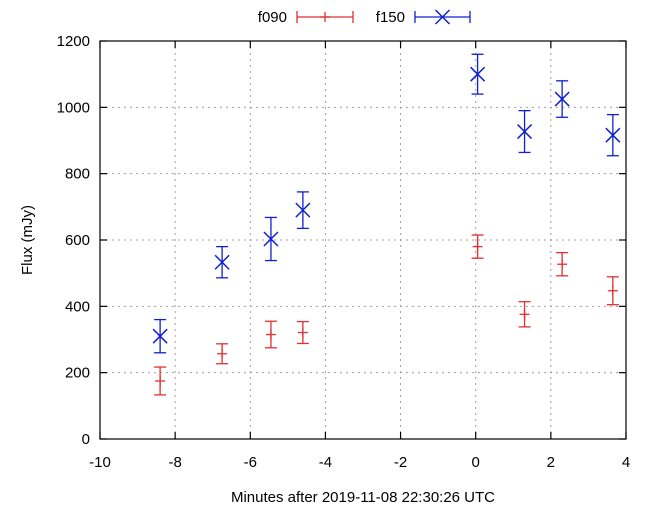  What do you see at coordinates (73, 107) in the screenshot?
I see `y-tick-label: 1000` at bounding box center [73, 107].